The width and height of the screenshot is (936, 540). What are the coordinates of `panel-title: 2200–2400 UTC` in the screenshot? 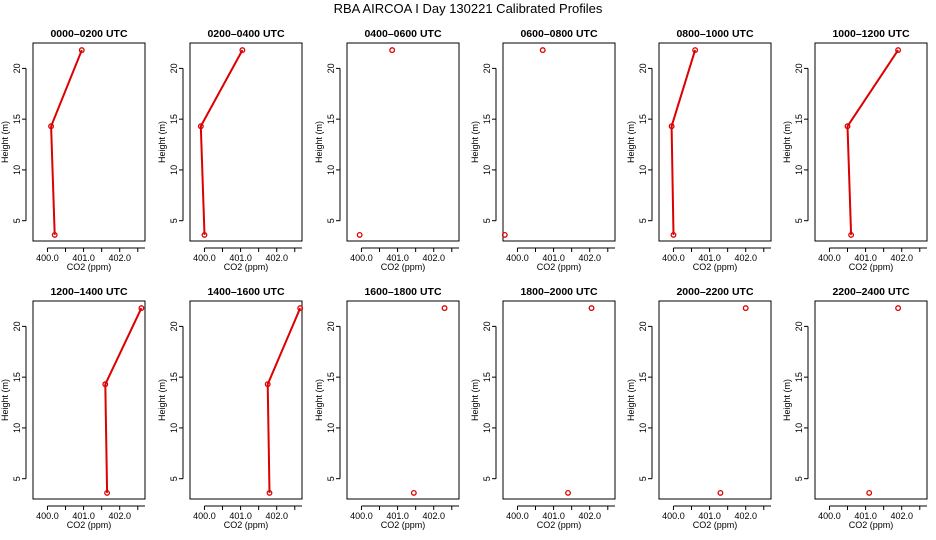 It's located at (870, 292).